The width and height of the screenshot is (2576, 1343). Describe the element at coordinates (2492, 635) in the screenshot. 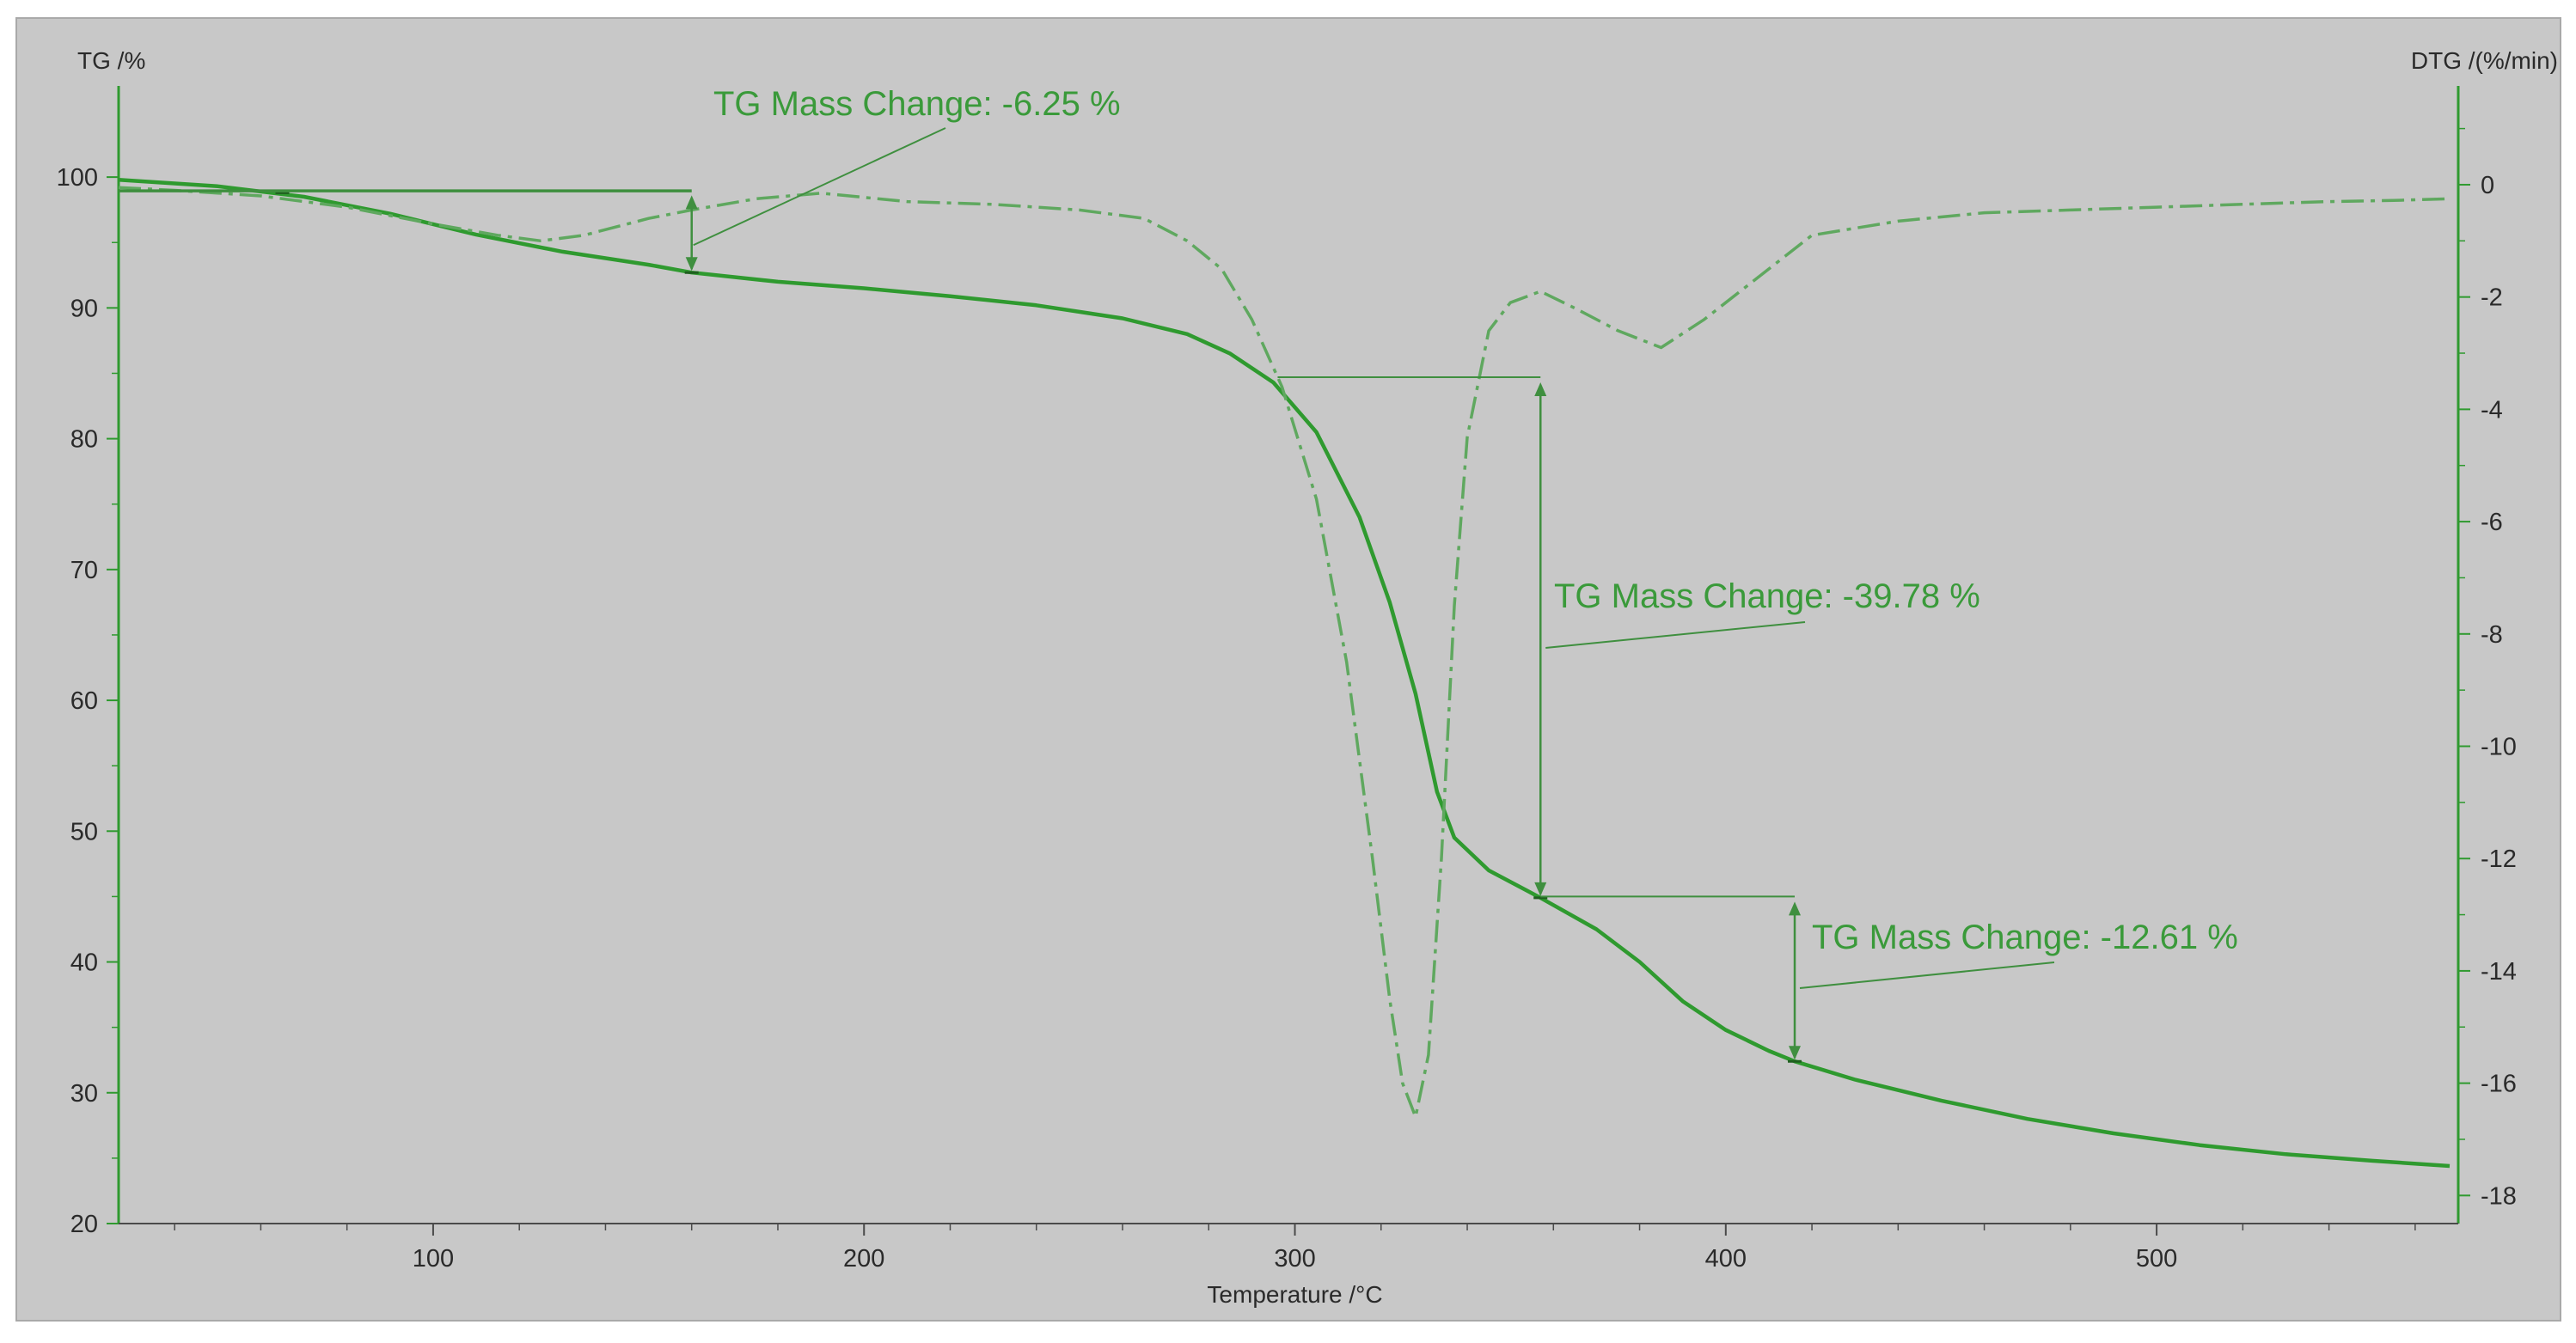

I see `y-right-tick-label: -8` at that location.